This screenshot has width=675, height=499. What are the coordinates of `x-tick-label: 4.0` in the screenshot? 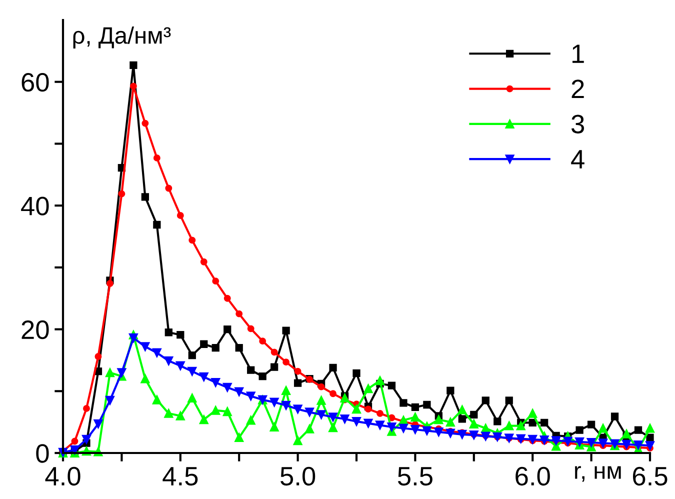 It's located at (62, 476).